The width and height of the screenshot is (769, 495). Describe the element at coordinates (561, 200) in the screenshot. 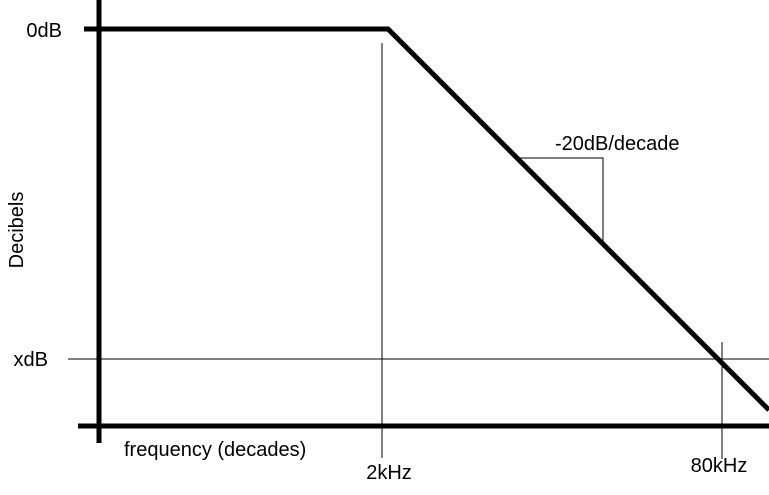

I see `slope-bracket` at that location.